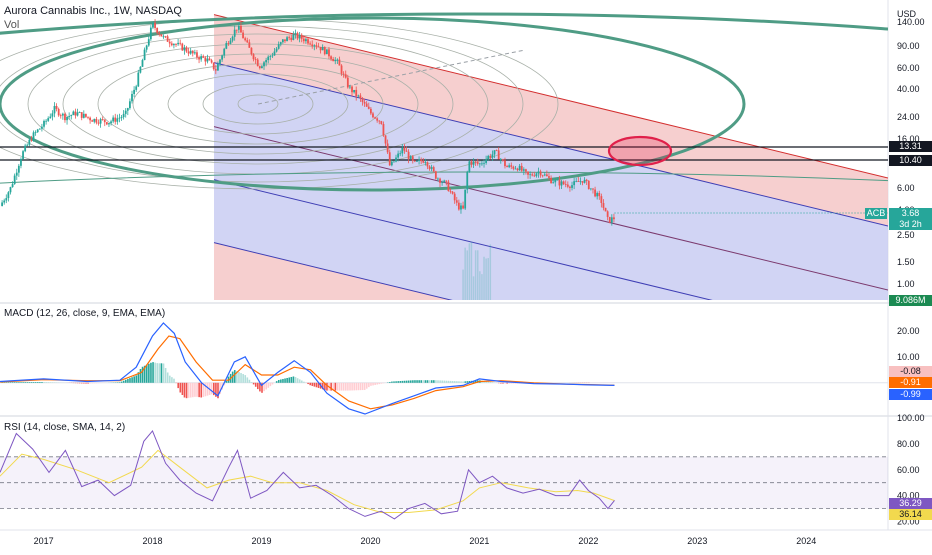 This screenshot has width=932, height=555. I want to click on symbol-title: Aurora Cannabis Inc., 1W, NASDAQ, so click(93, 11).